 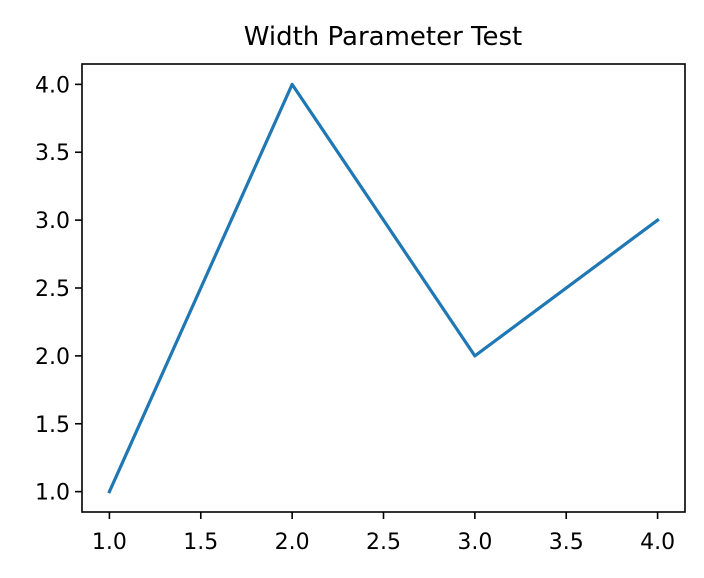 What do you see at coordinates (109, 542) in the screenshot?
I see `x-tick-label: 1.0` at bounding box center [109, 542].